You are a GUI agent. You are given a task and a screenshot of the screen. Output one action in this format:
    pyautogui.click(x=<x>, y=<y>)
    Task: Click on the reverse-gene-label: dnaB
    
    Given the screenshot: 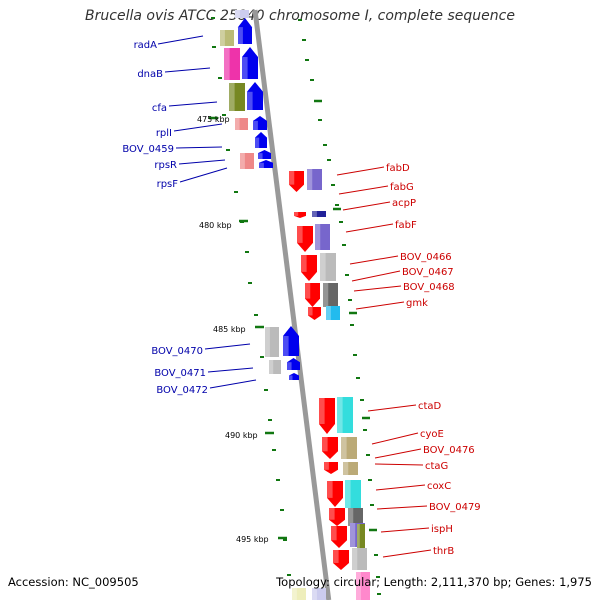 What is the action you would take?
    pyautogui.click(x=150, y=74)
    